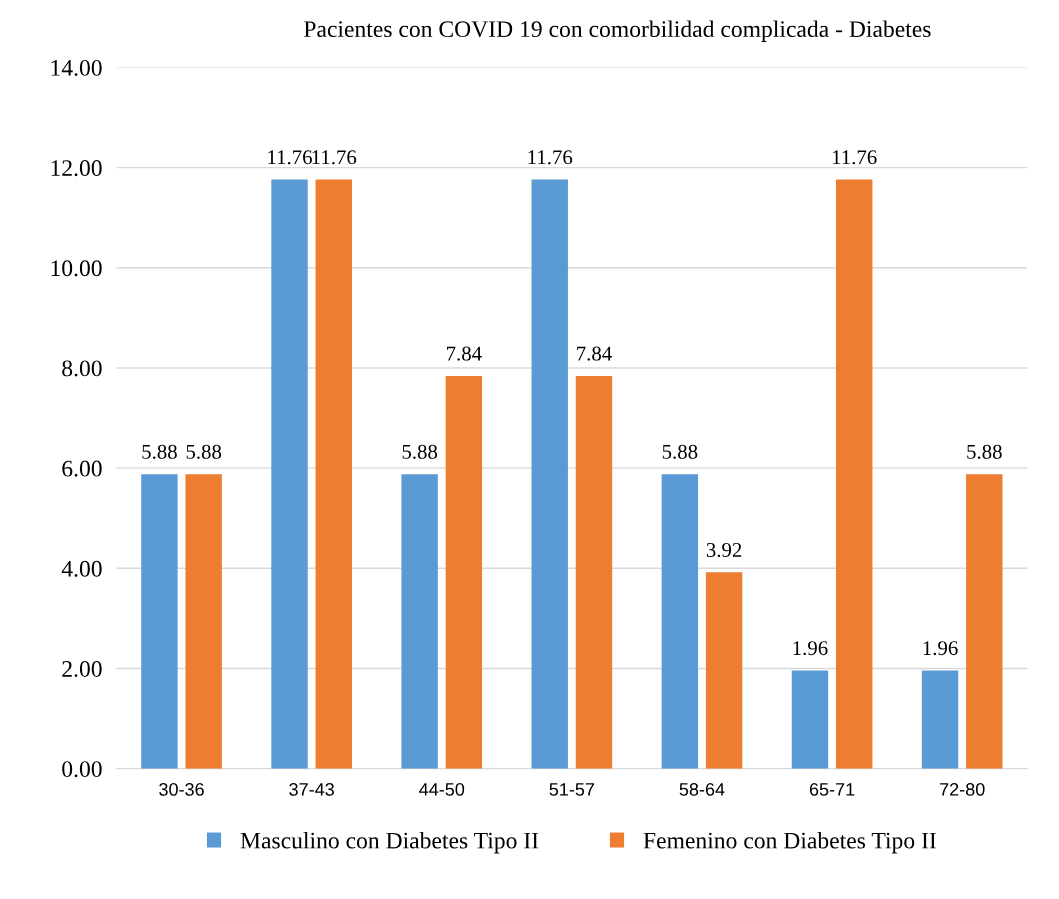  I want to click on y-tick-label: 4.00, so click(81, 568).